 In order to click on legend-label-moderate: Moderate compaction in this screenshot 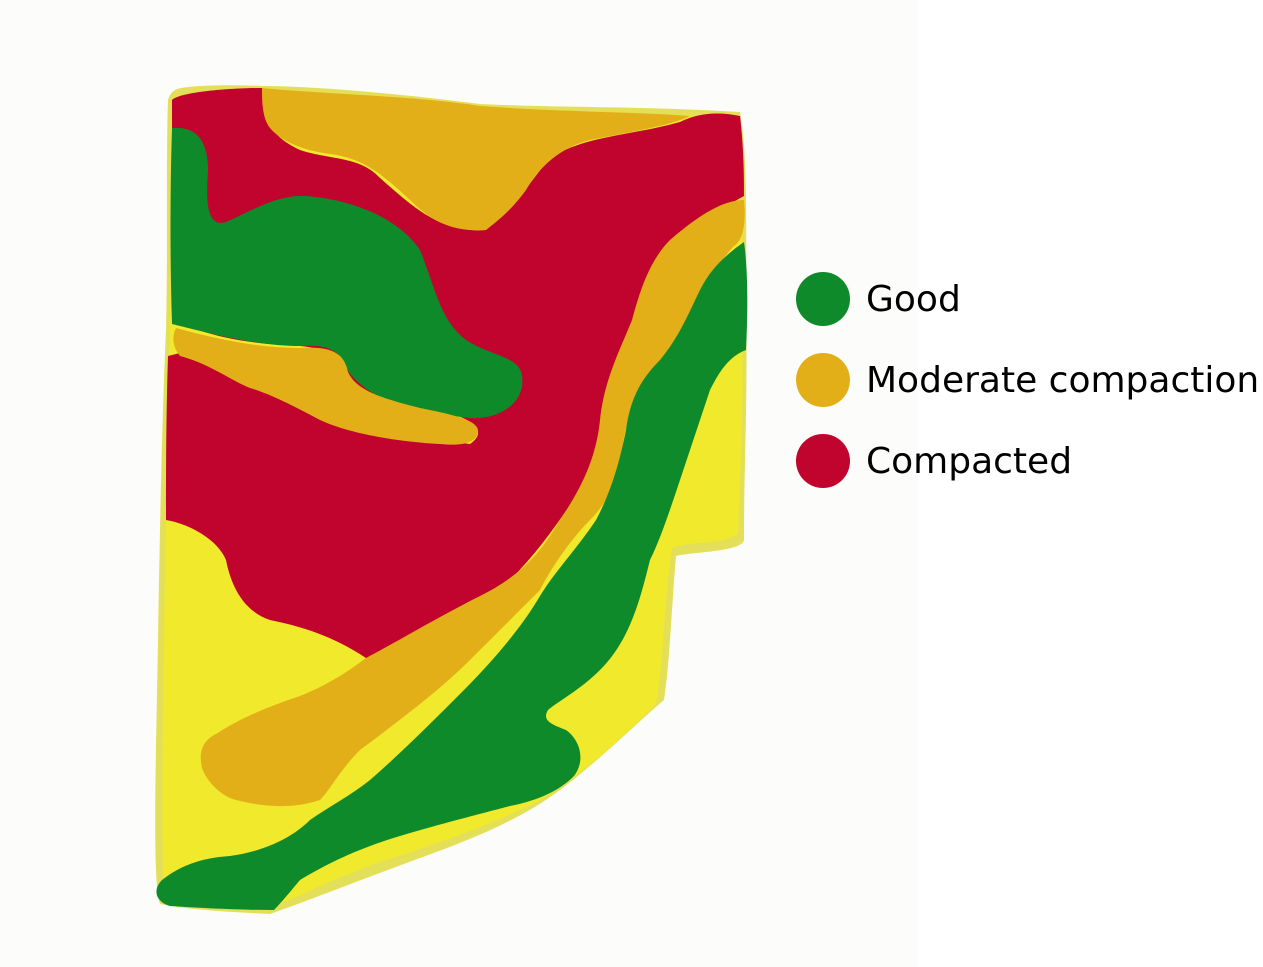, I will do `click(1063, 380)`.